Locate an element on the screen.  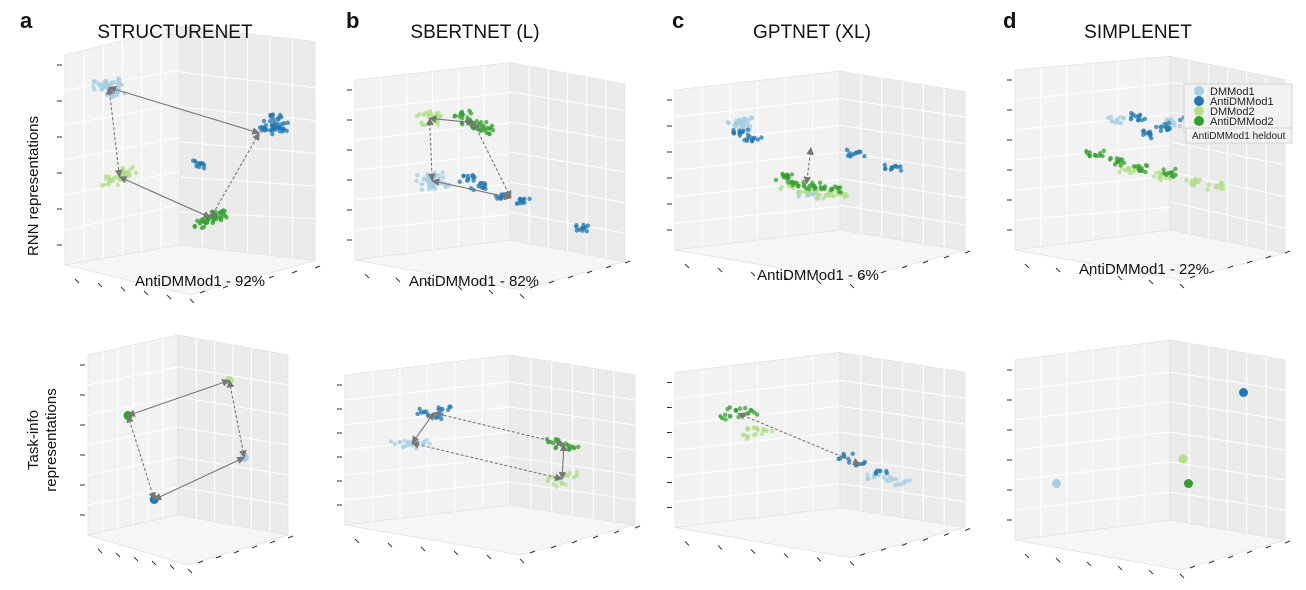
legend-label-antidmmod2: AntiDMMod2 is located at coordinates (1242, 122).